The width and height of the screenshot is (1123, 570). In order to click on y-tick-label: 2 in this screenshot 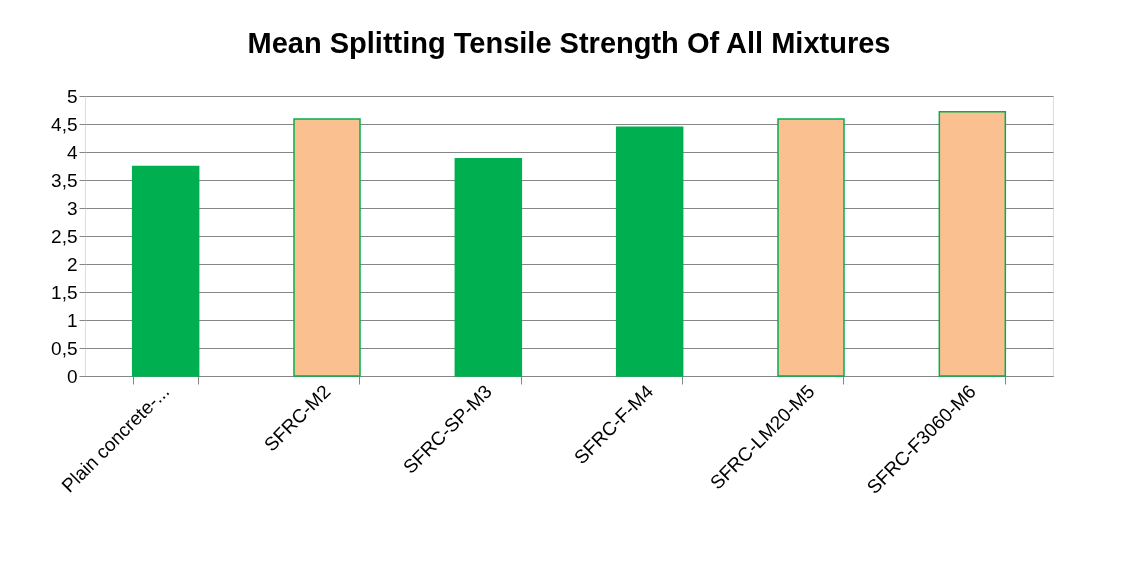, I will do `click(72, 264)`.